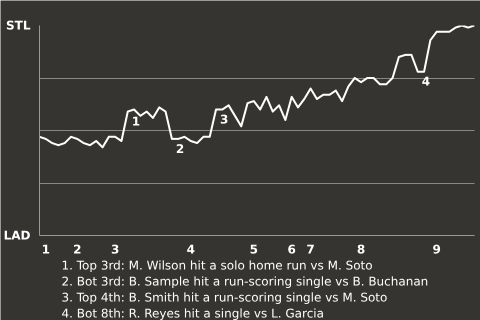 The width and height of the screenshot is (480, 320). What do you see at coordinates (245, 281) in the screenshot?
I see `text: 2. Bot 3rd: B. Sample hit a run-scoring single vs B. Buchanan` at bounding box center [245, 281].